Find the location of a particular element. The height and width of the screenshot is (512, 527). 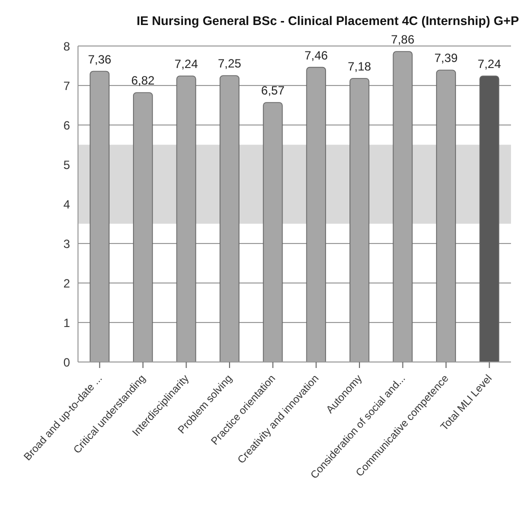

y-tick-label: 5 is located at coordinates (66, 165).